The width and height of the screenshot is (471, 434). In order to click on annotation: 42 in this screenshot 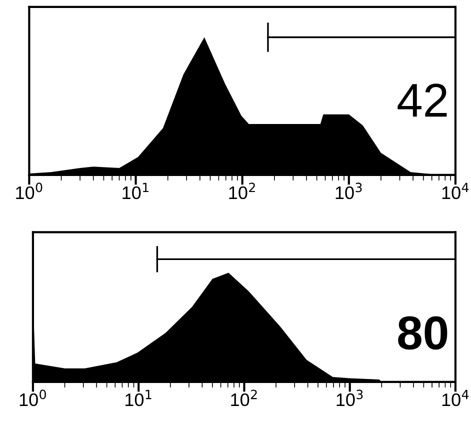, I will do `click(422, 100)`.